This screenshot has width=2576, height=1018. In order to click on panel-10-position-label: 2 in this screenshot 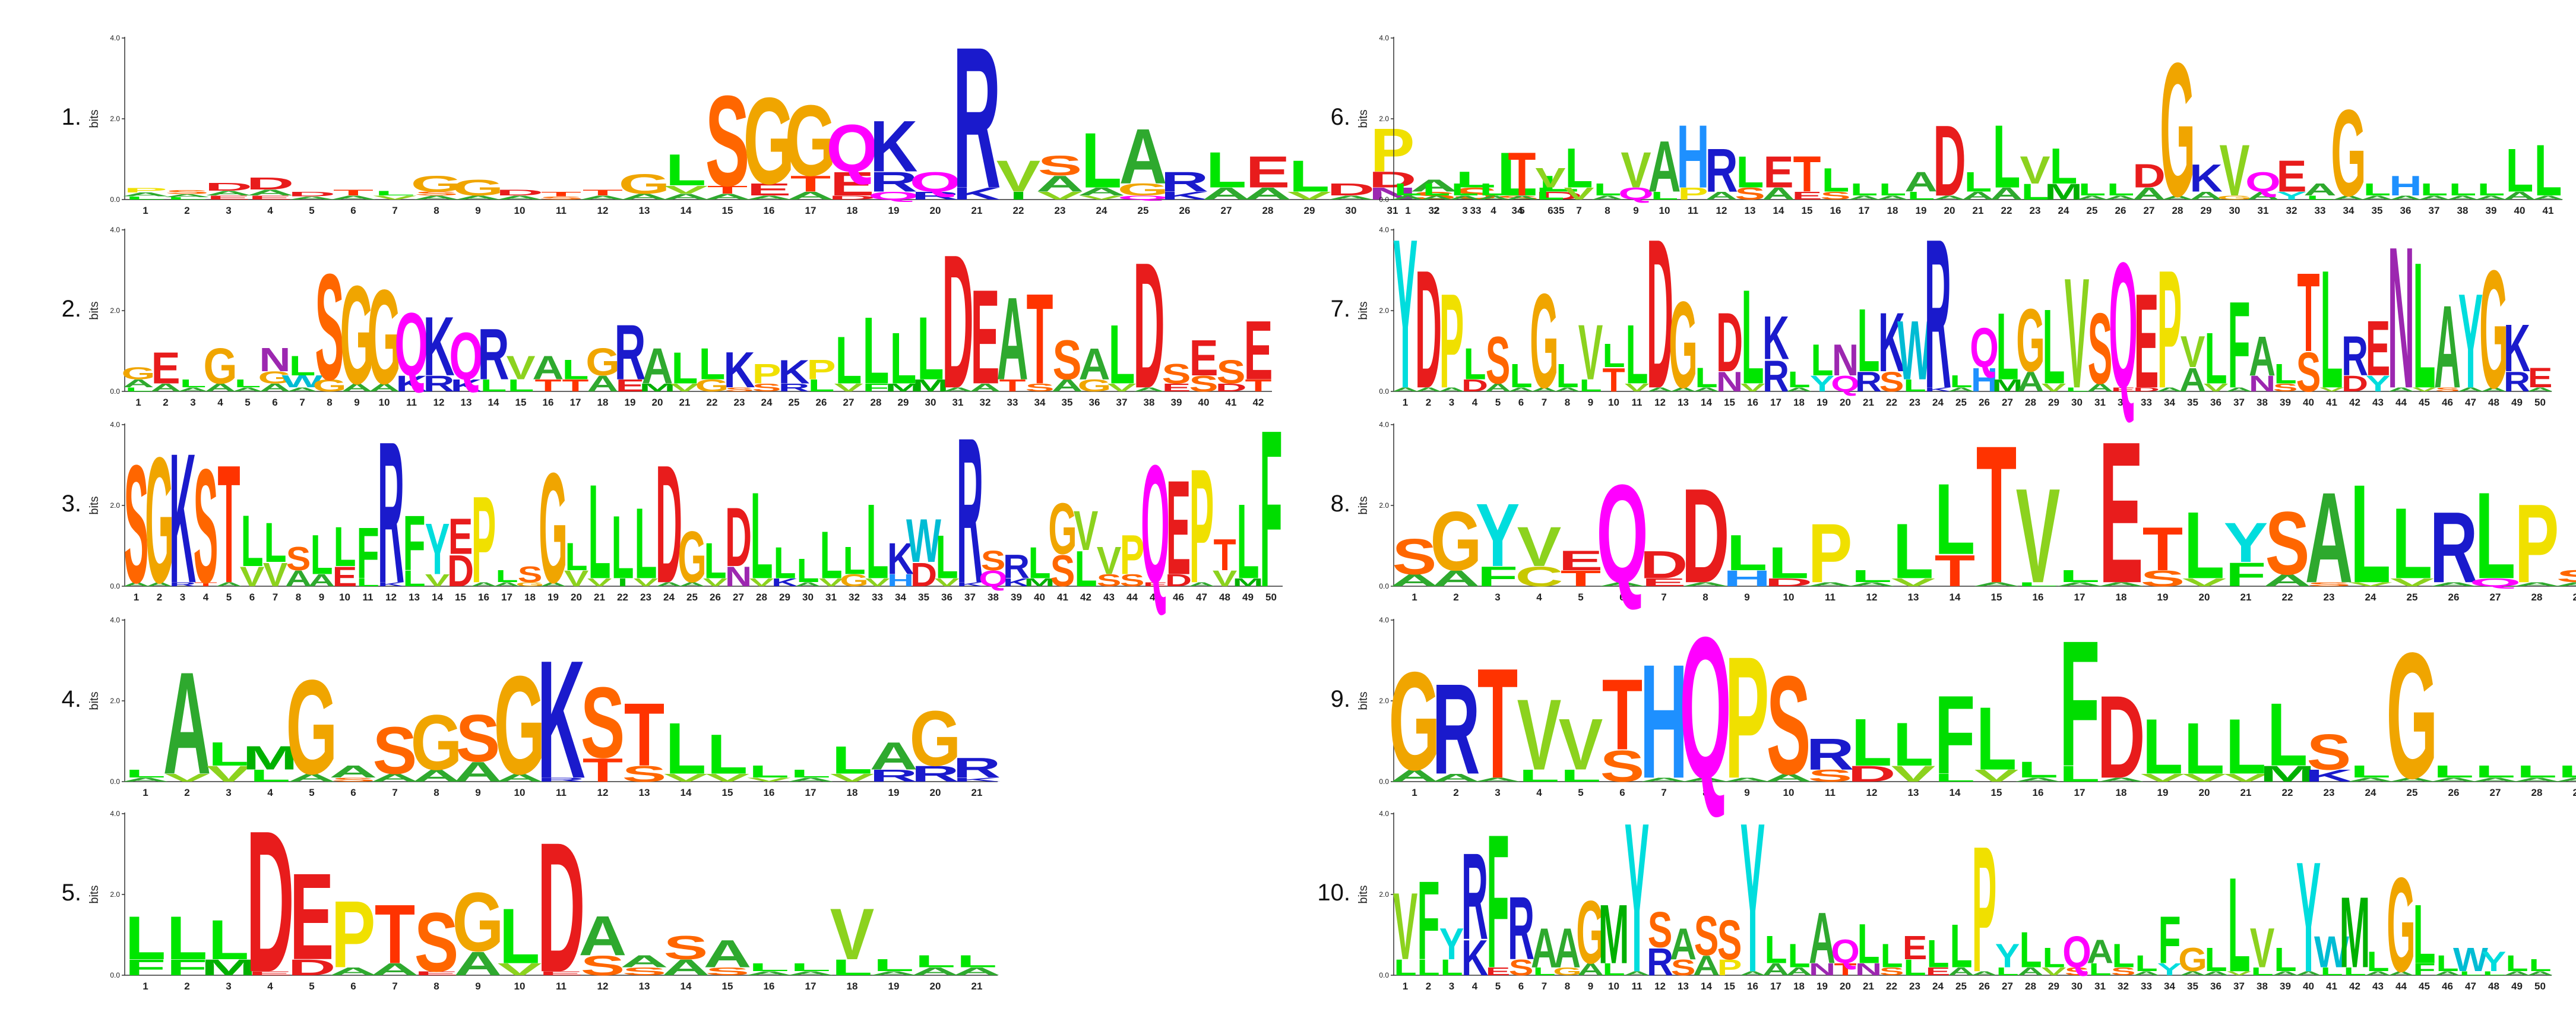, I will do `click(1428, 987)`.